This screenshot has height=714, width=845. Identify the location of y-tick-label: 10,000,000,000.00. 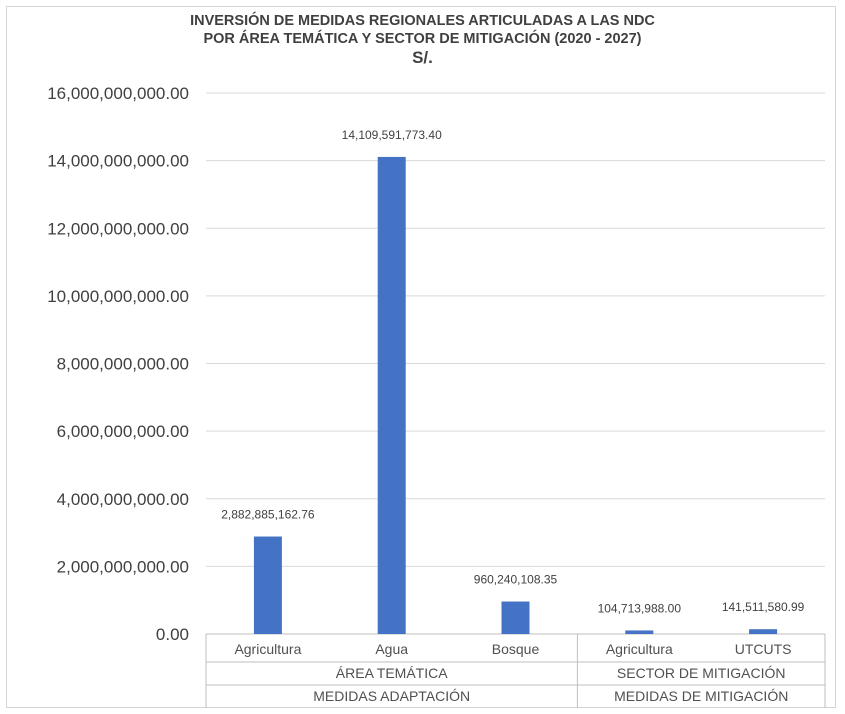
(118, 296).